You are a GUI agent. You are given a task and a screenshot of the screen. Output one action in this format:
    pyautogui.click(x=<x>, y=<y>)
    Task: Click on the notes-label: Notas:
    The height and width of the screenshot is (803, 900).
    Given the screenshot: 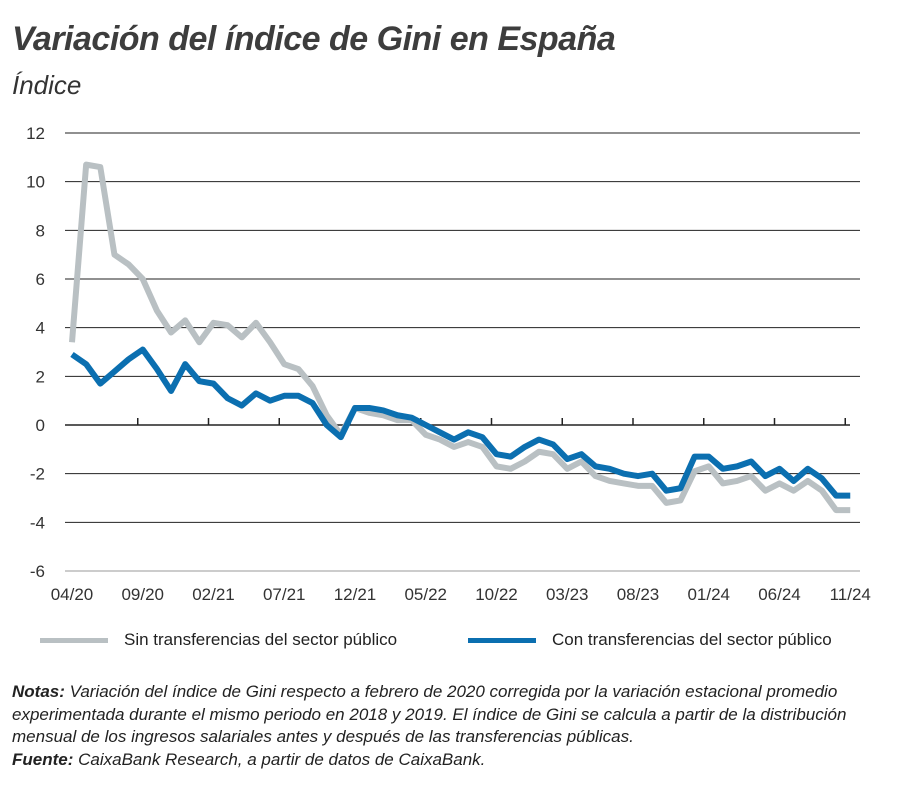 What is the action you would take?
    pyautogui.click(x=38, y=691)
    